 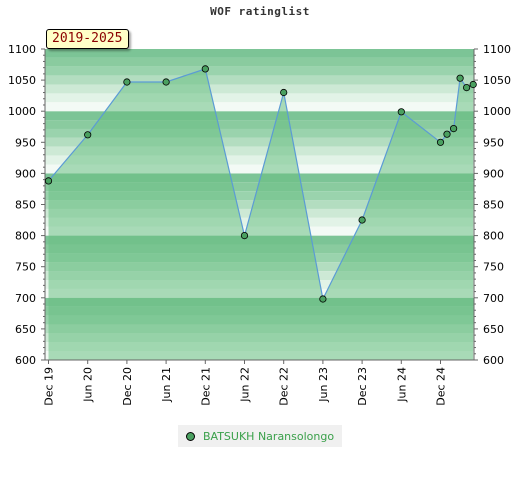 I want to click on y-tick-label-right: 1000, so click(x=497, y=111).